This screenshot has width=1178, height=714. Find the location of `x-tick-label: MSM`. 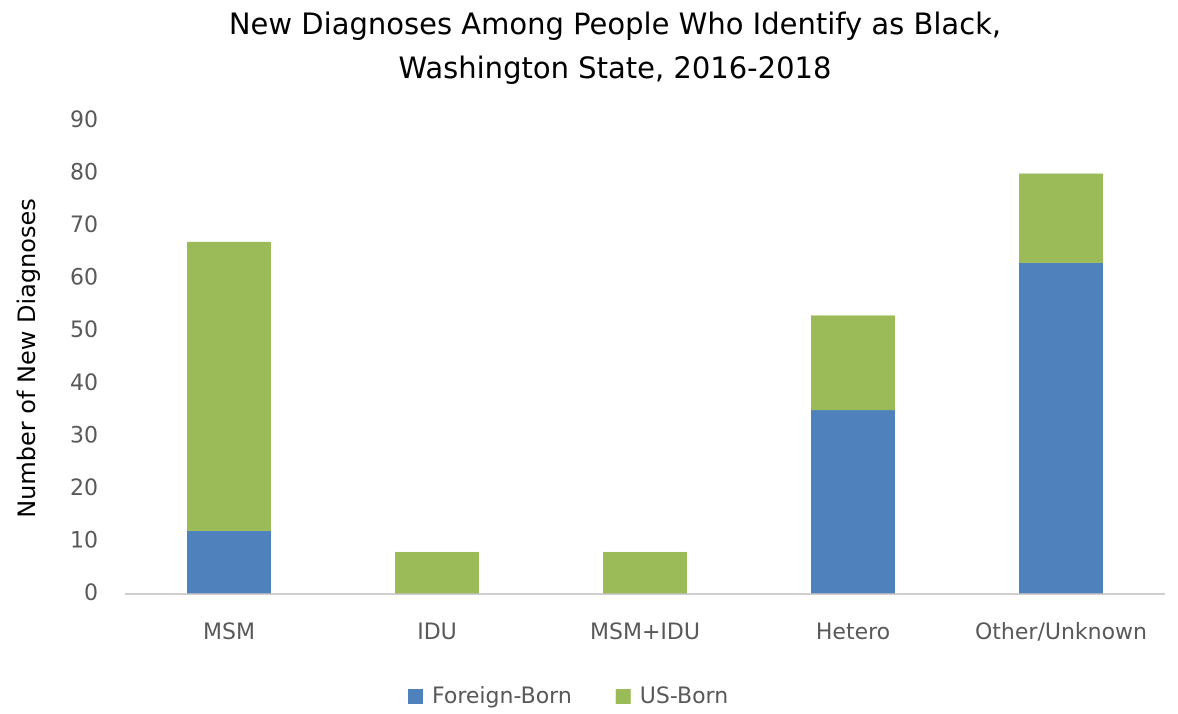

x-tick-label: MSM is located at coordinates (229, 632).